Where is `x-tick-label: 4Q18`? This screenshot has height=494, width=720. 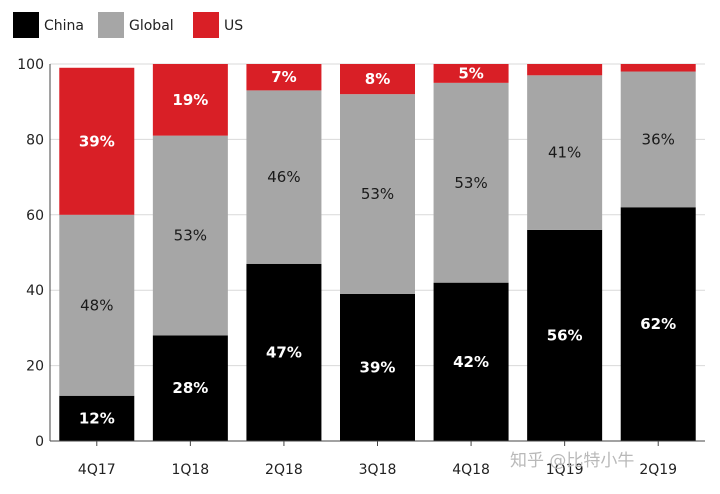
x-tick-label: 4Q18 is located at coordinates (471, 470).